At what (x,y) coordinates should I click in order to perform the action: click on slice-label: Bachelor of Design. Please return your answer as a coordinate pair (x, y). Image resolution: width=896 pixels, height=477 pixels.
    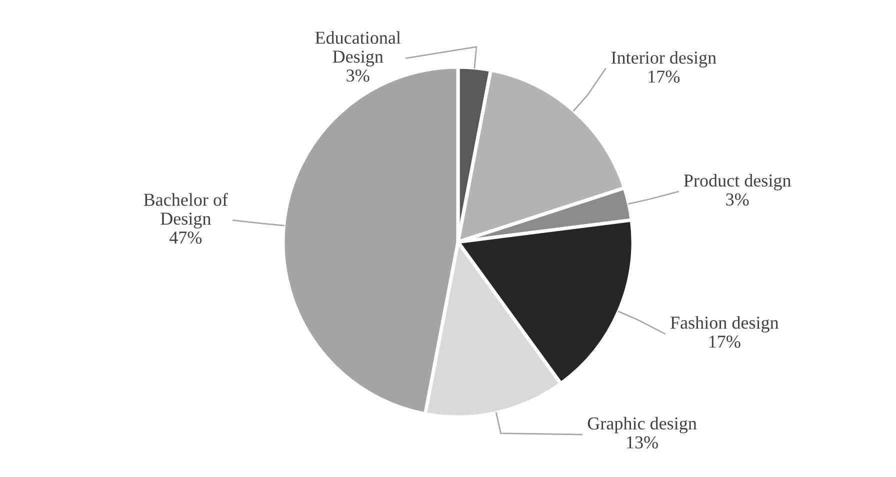
    Looking at the image, I should click on (186, 210).